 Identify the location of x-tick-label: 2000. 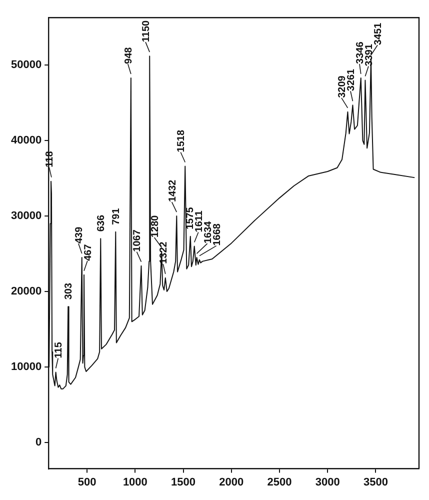
(231, 482).